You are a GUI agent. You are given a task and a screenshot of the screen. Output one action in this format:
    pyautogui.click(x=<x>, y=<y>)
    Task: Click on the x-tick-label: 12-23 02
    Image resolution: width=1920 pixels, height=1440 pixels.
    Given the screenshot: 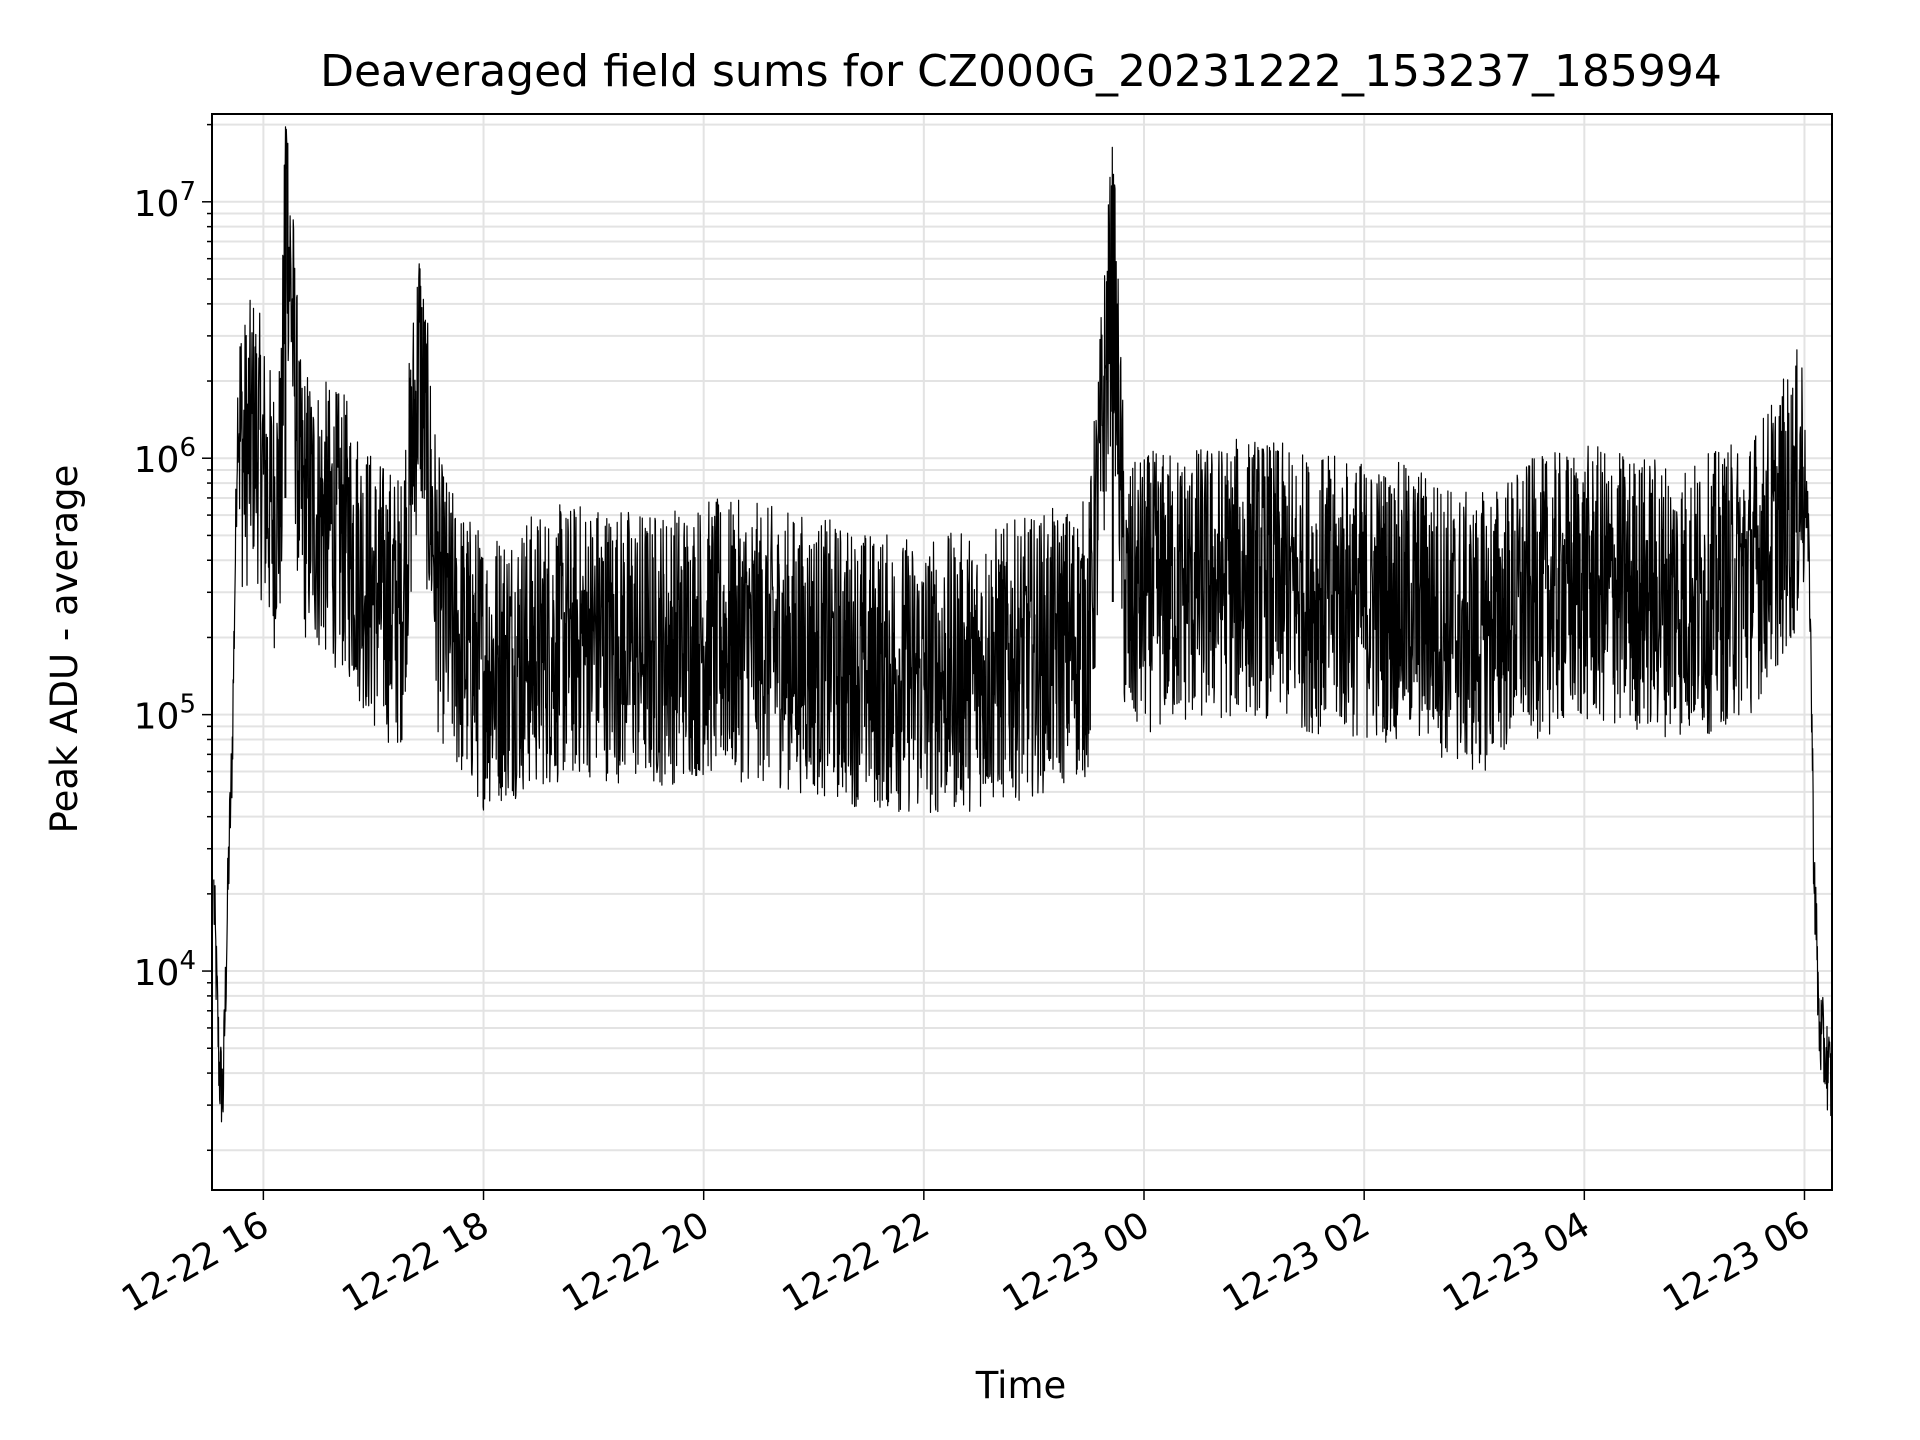 What is the action you would take?
    pyautogui.click(x=1296, y=1262)
    